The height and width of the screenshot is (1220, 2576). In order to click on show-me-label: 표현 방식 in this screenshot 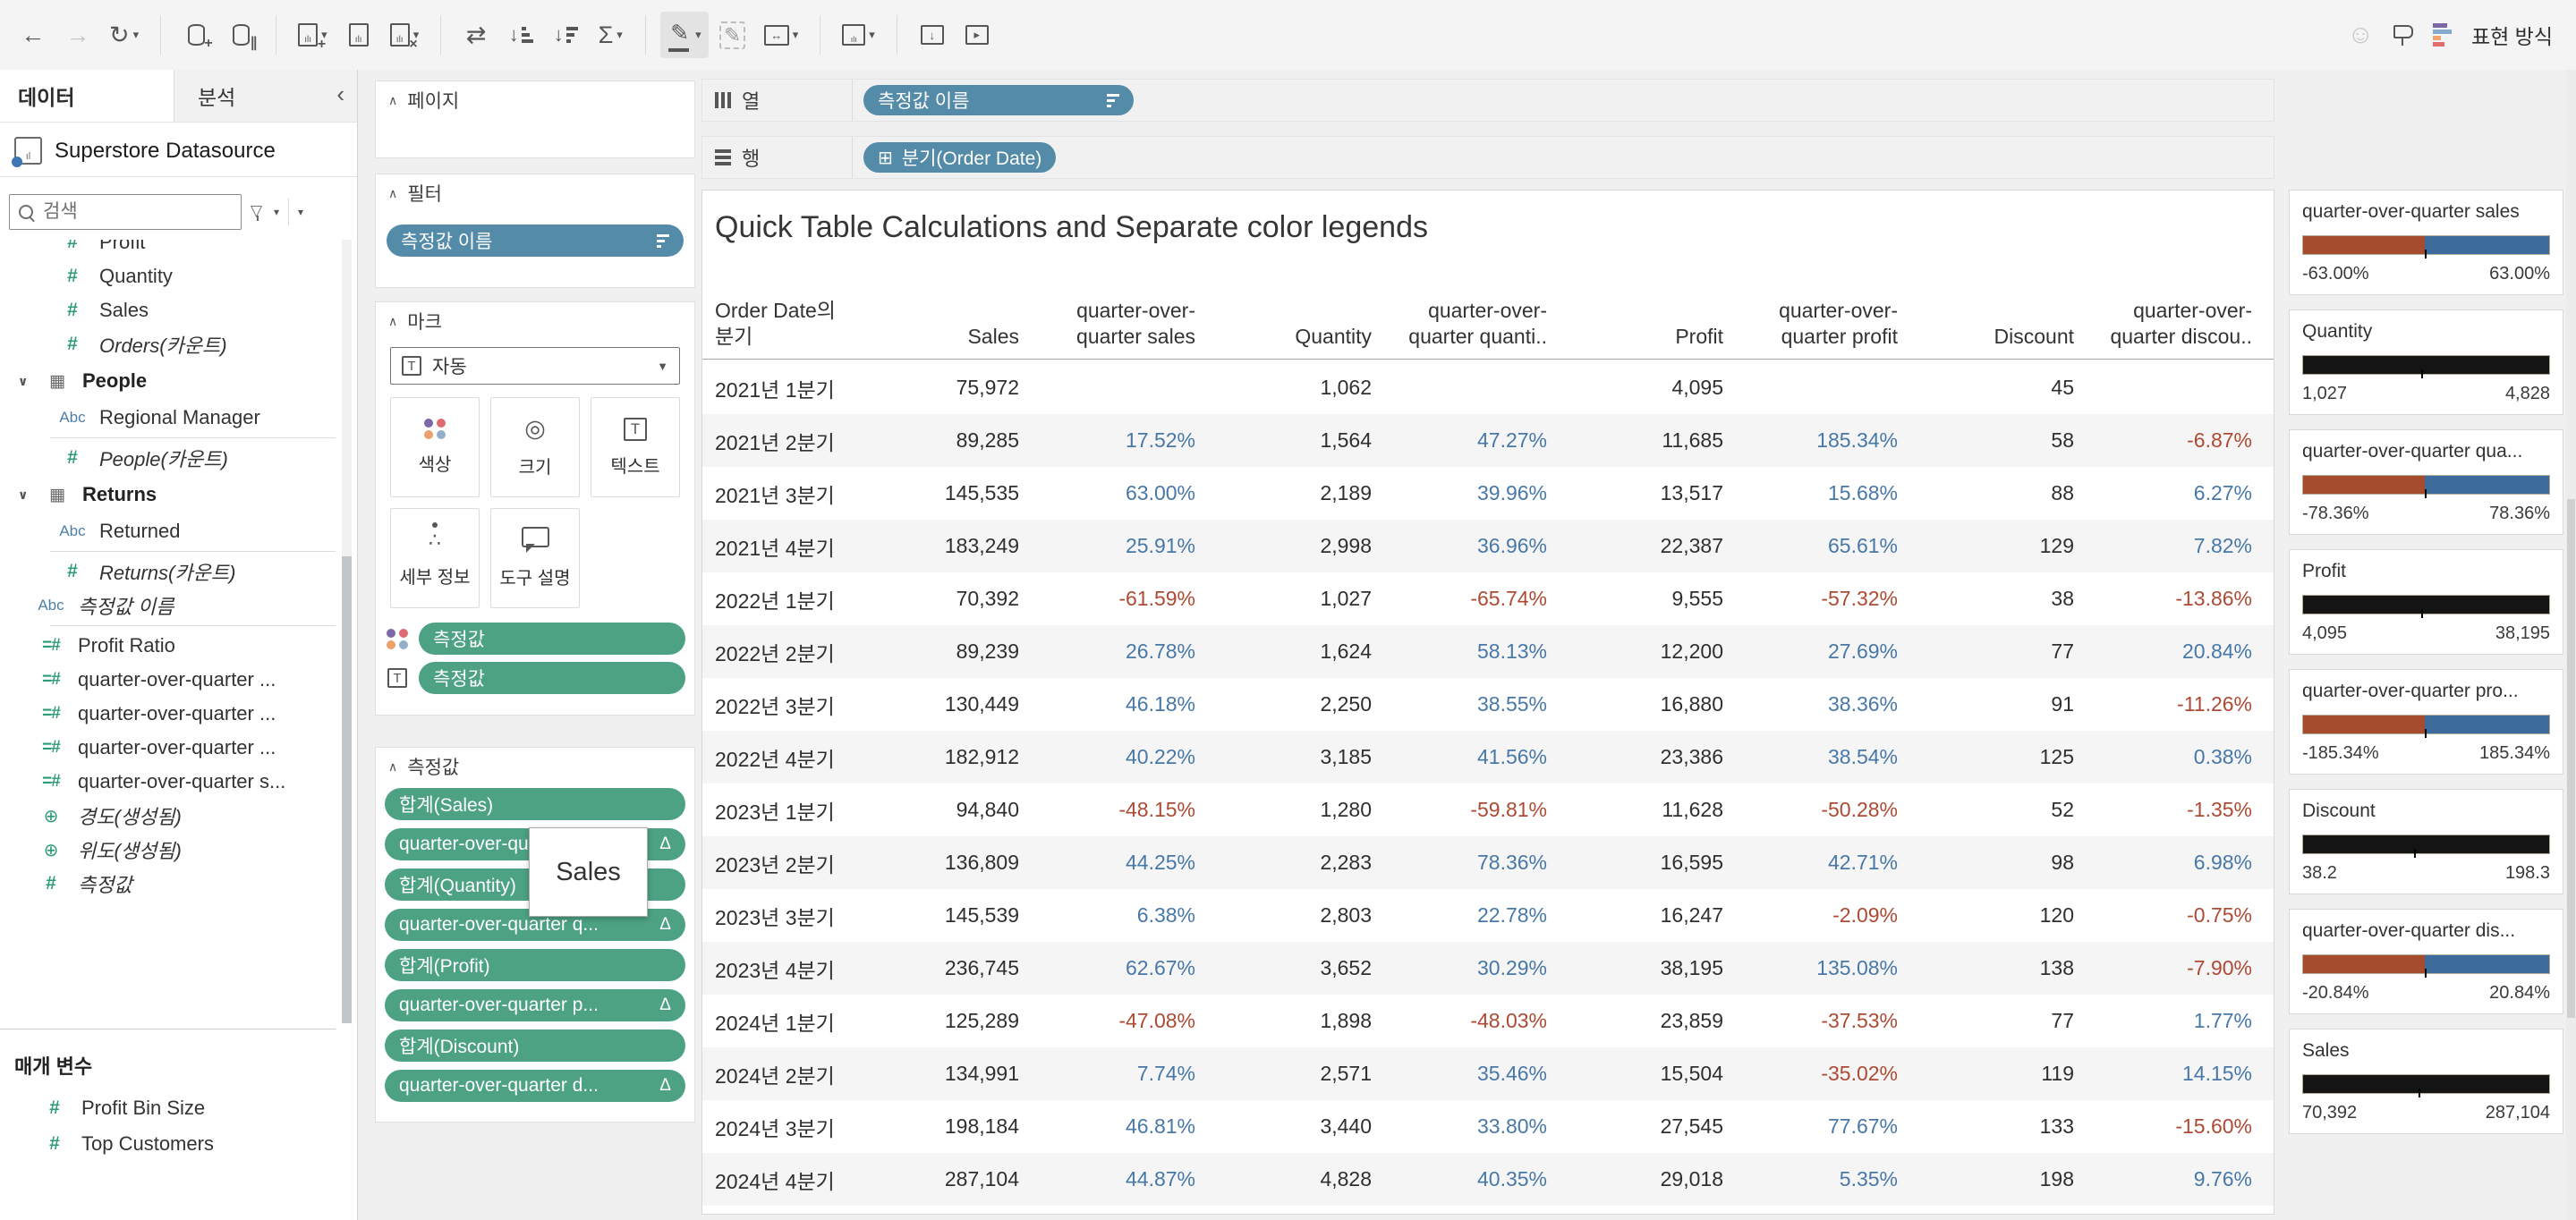, I will do `click(2511, 36)`.